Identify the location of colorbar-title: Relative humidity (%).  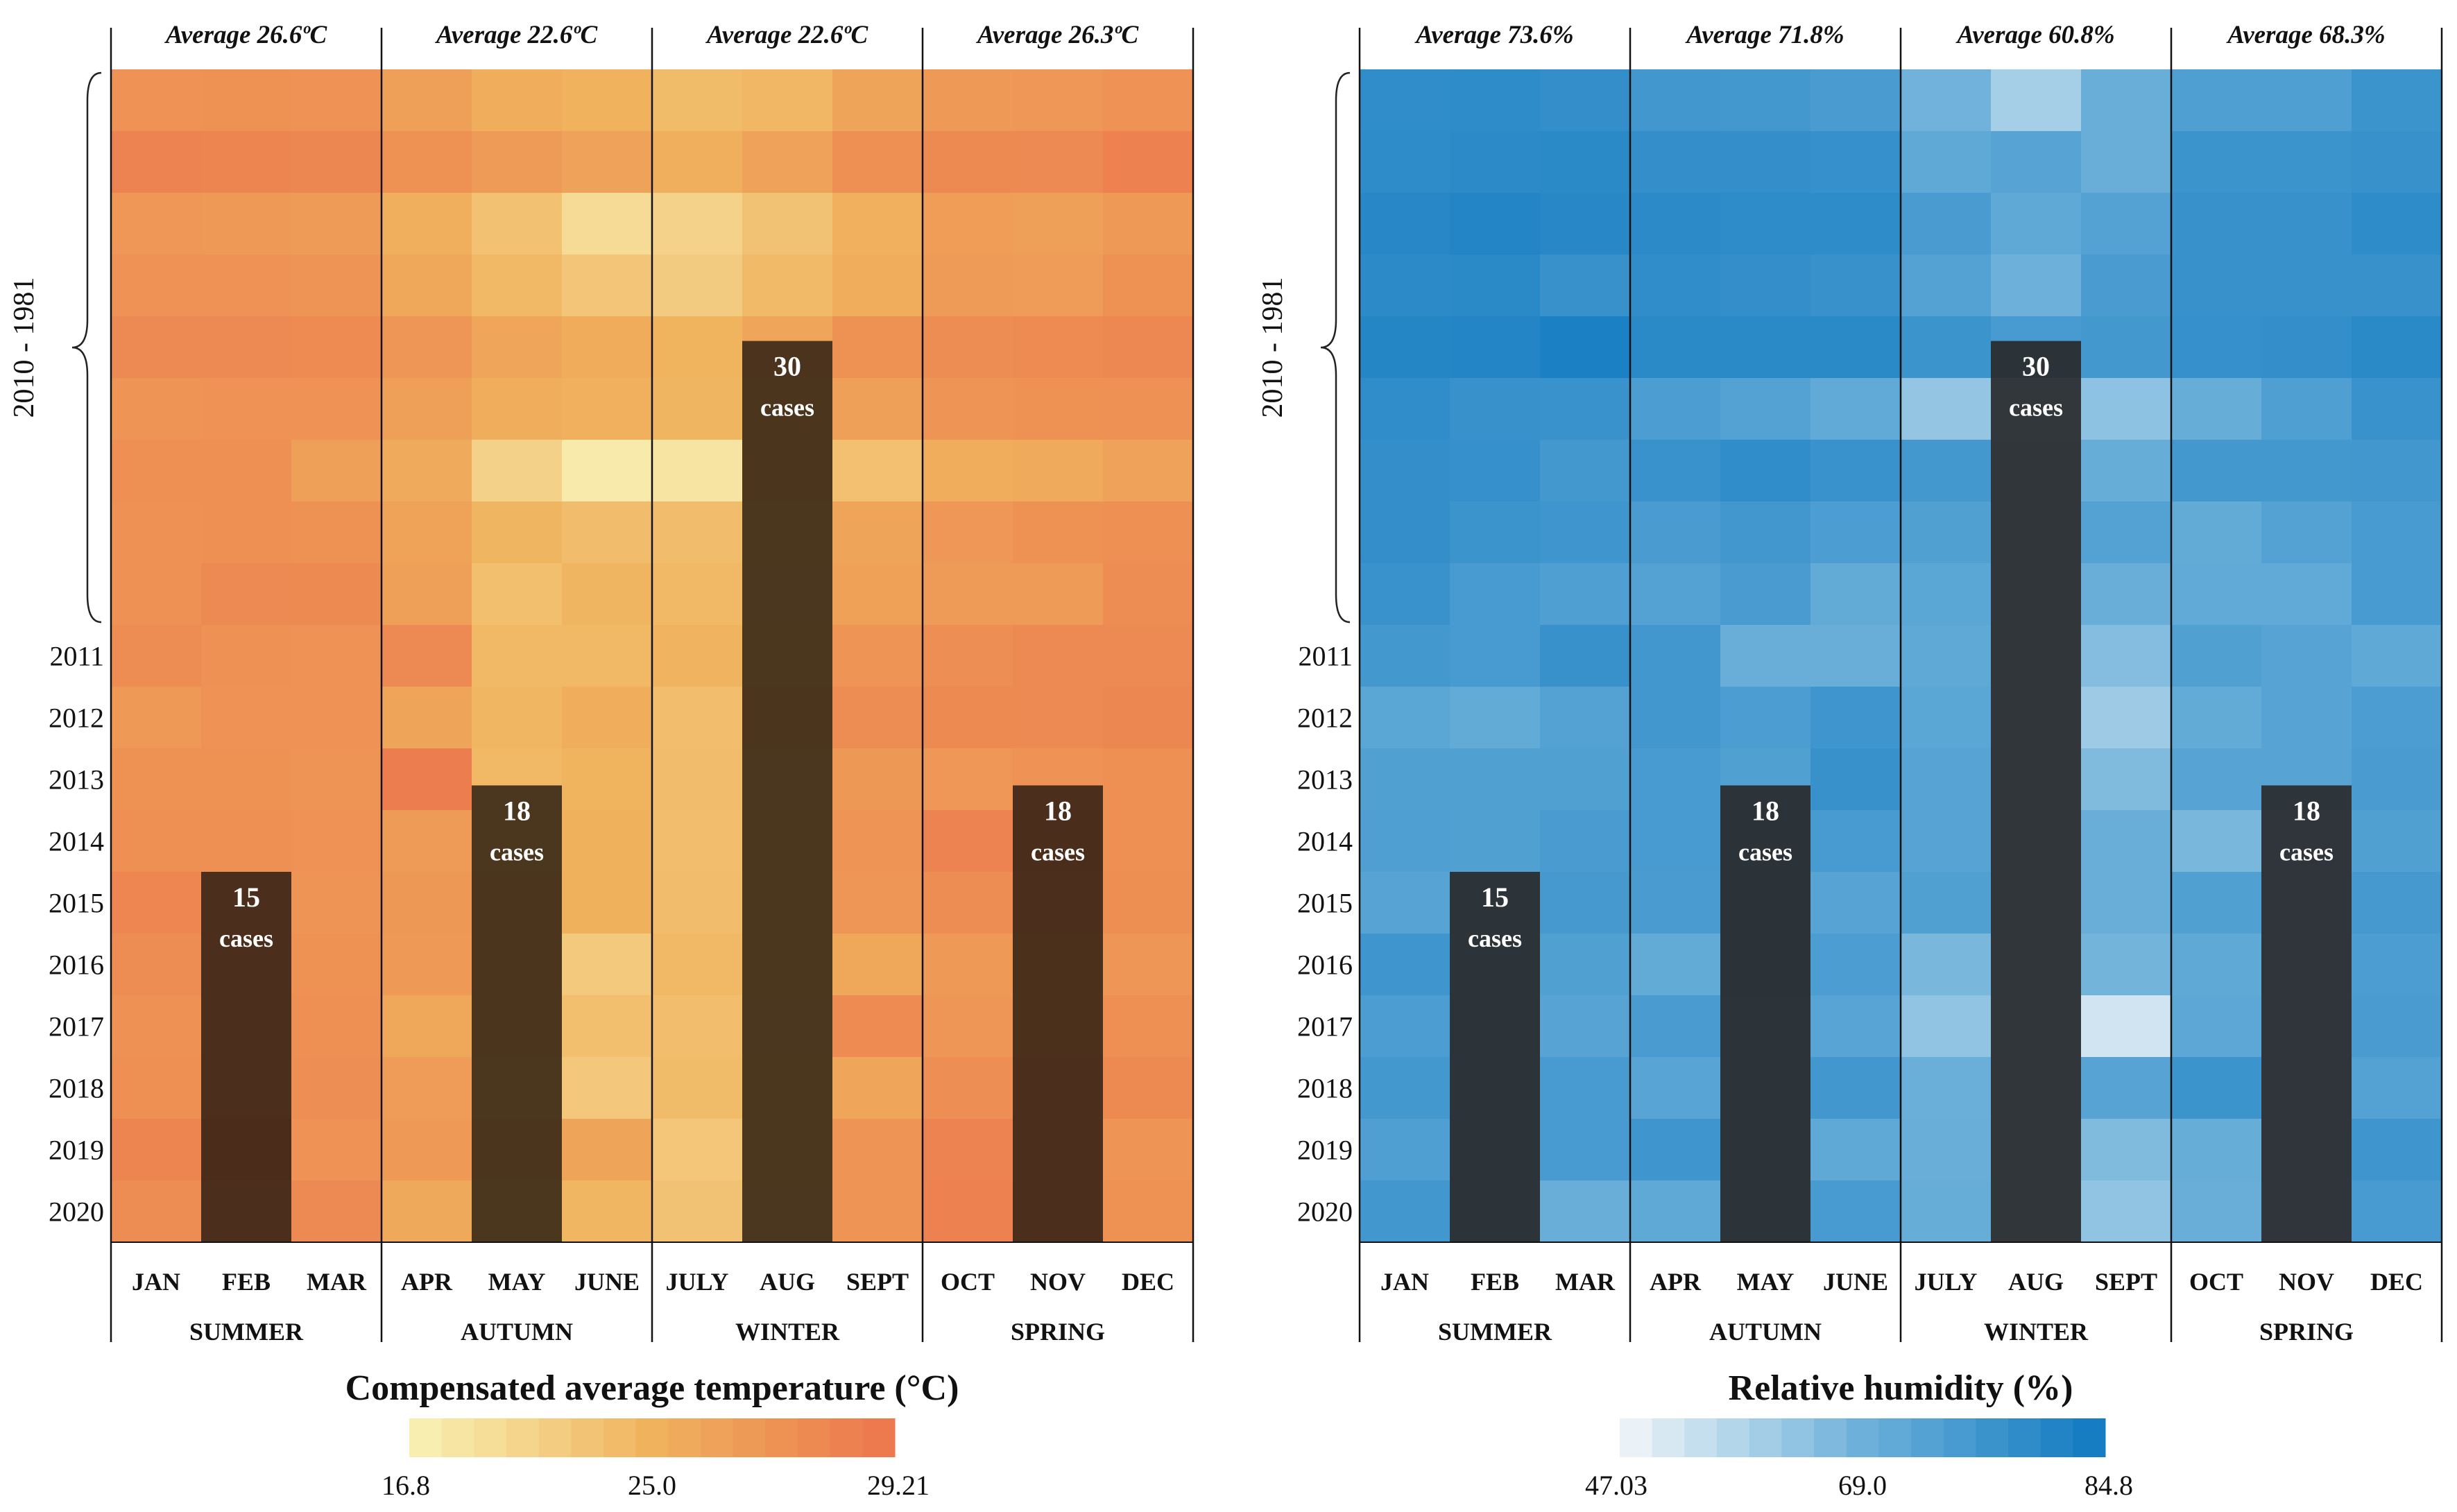
(1901, 1388).